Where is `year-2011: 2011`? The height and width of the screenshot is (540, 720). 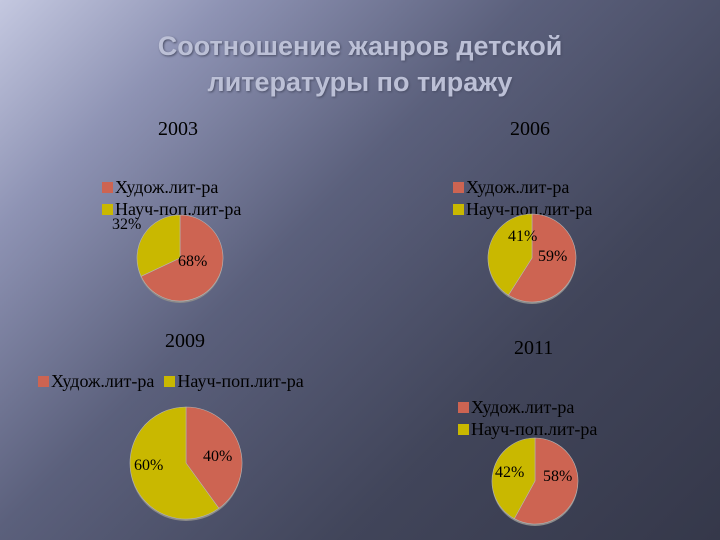 year-2011: 2011 is located at coordinates (534, 348).